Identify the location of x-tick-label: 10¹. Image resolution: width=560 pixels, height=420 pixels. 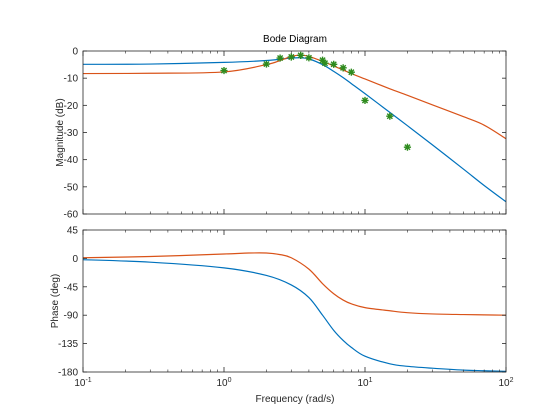
(364, 383).